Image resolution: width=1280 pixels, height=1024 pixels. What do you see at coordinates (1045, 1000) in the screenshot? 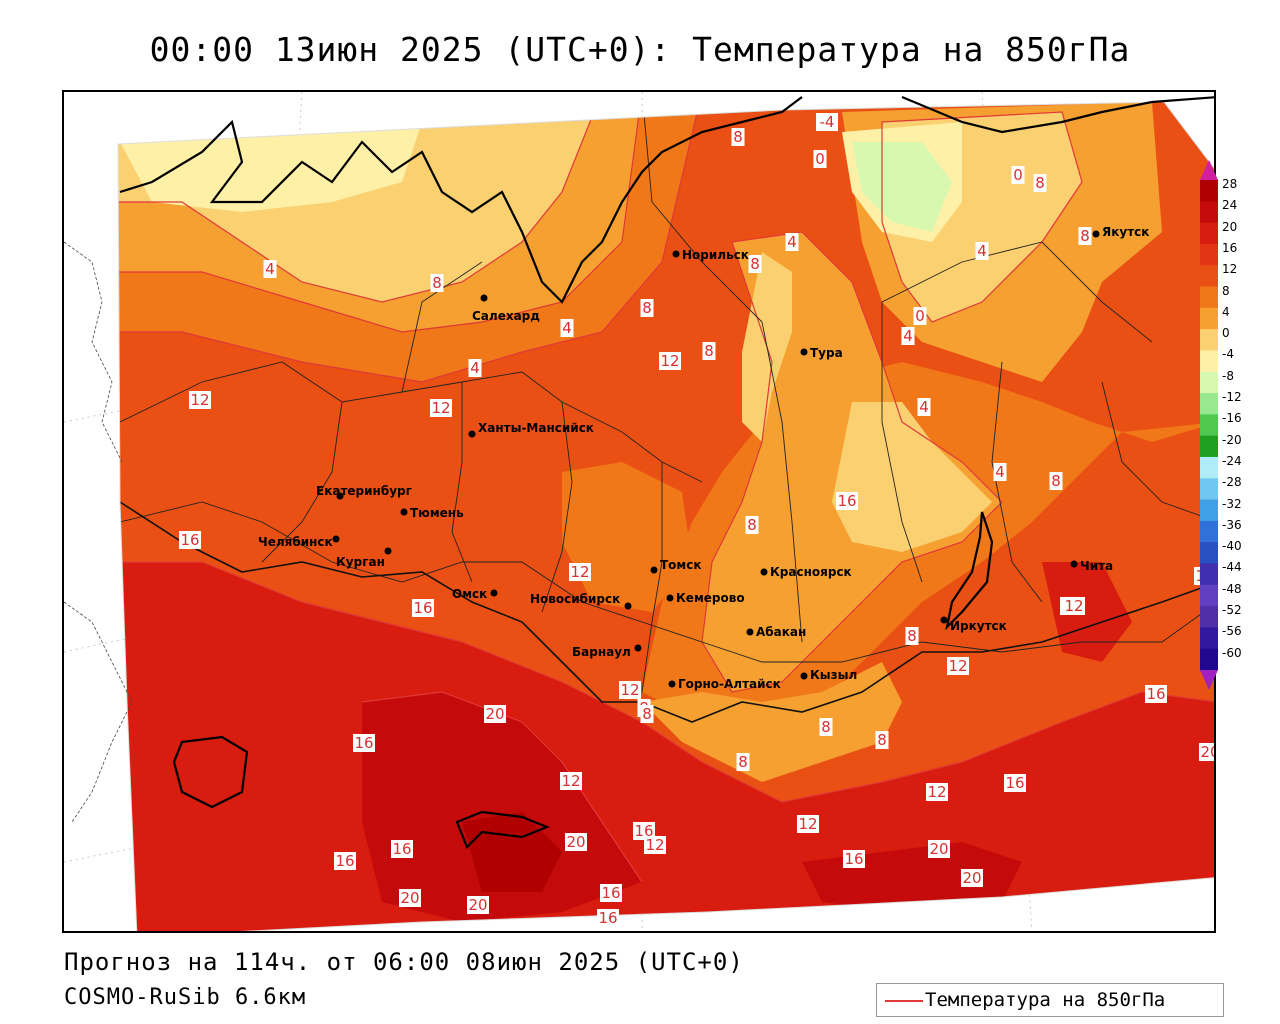
I see `legend-label: Температура на 850гПа` at bounding box center [1045, 1000].